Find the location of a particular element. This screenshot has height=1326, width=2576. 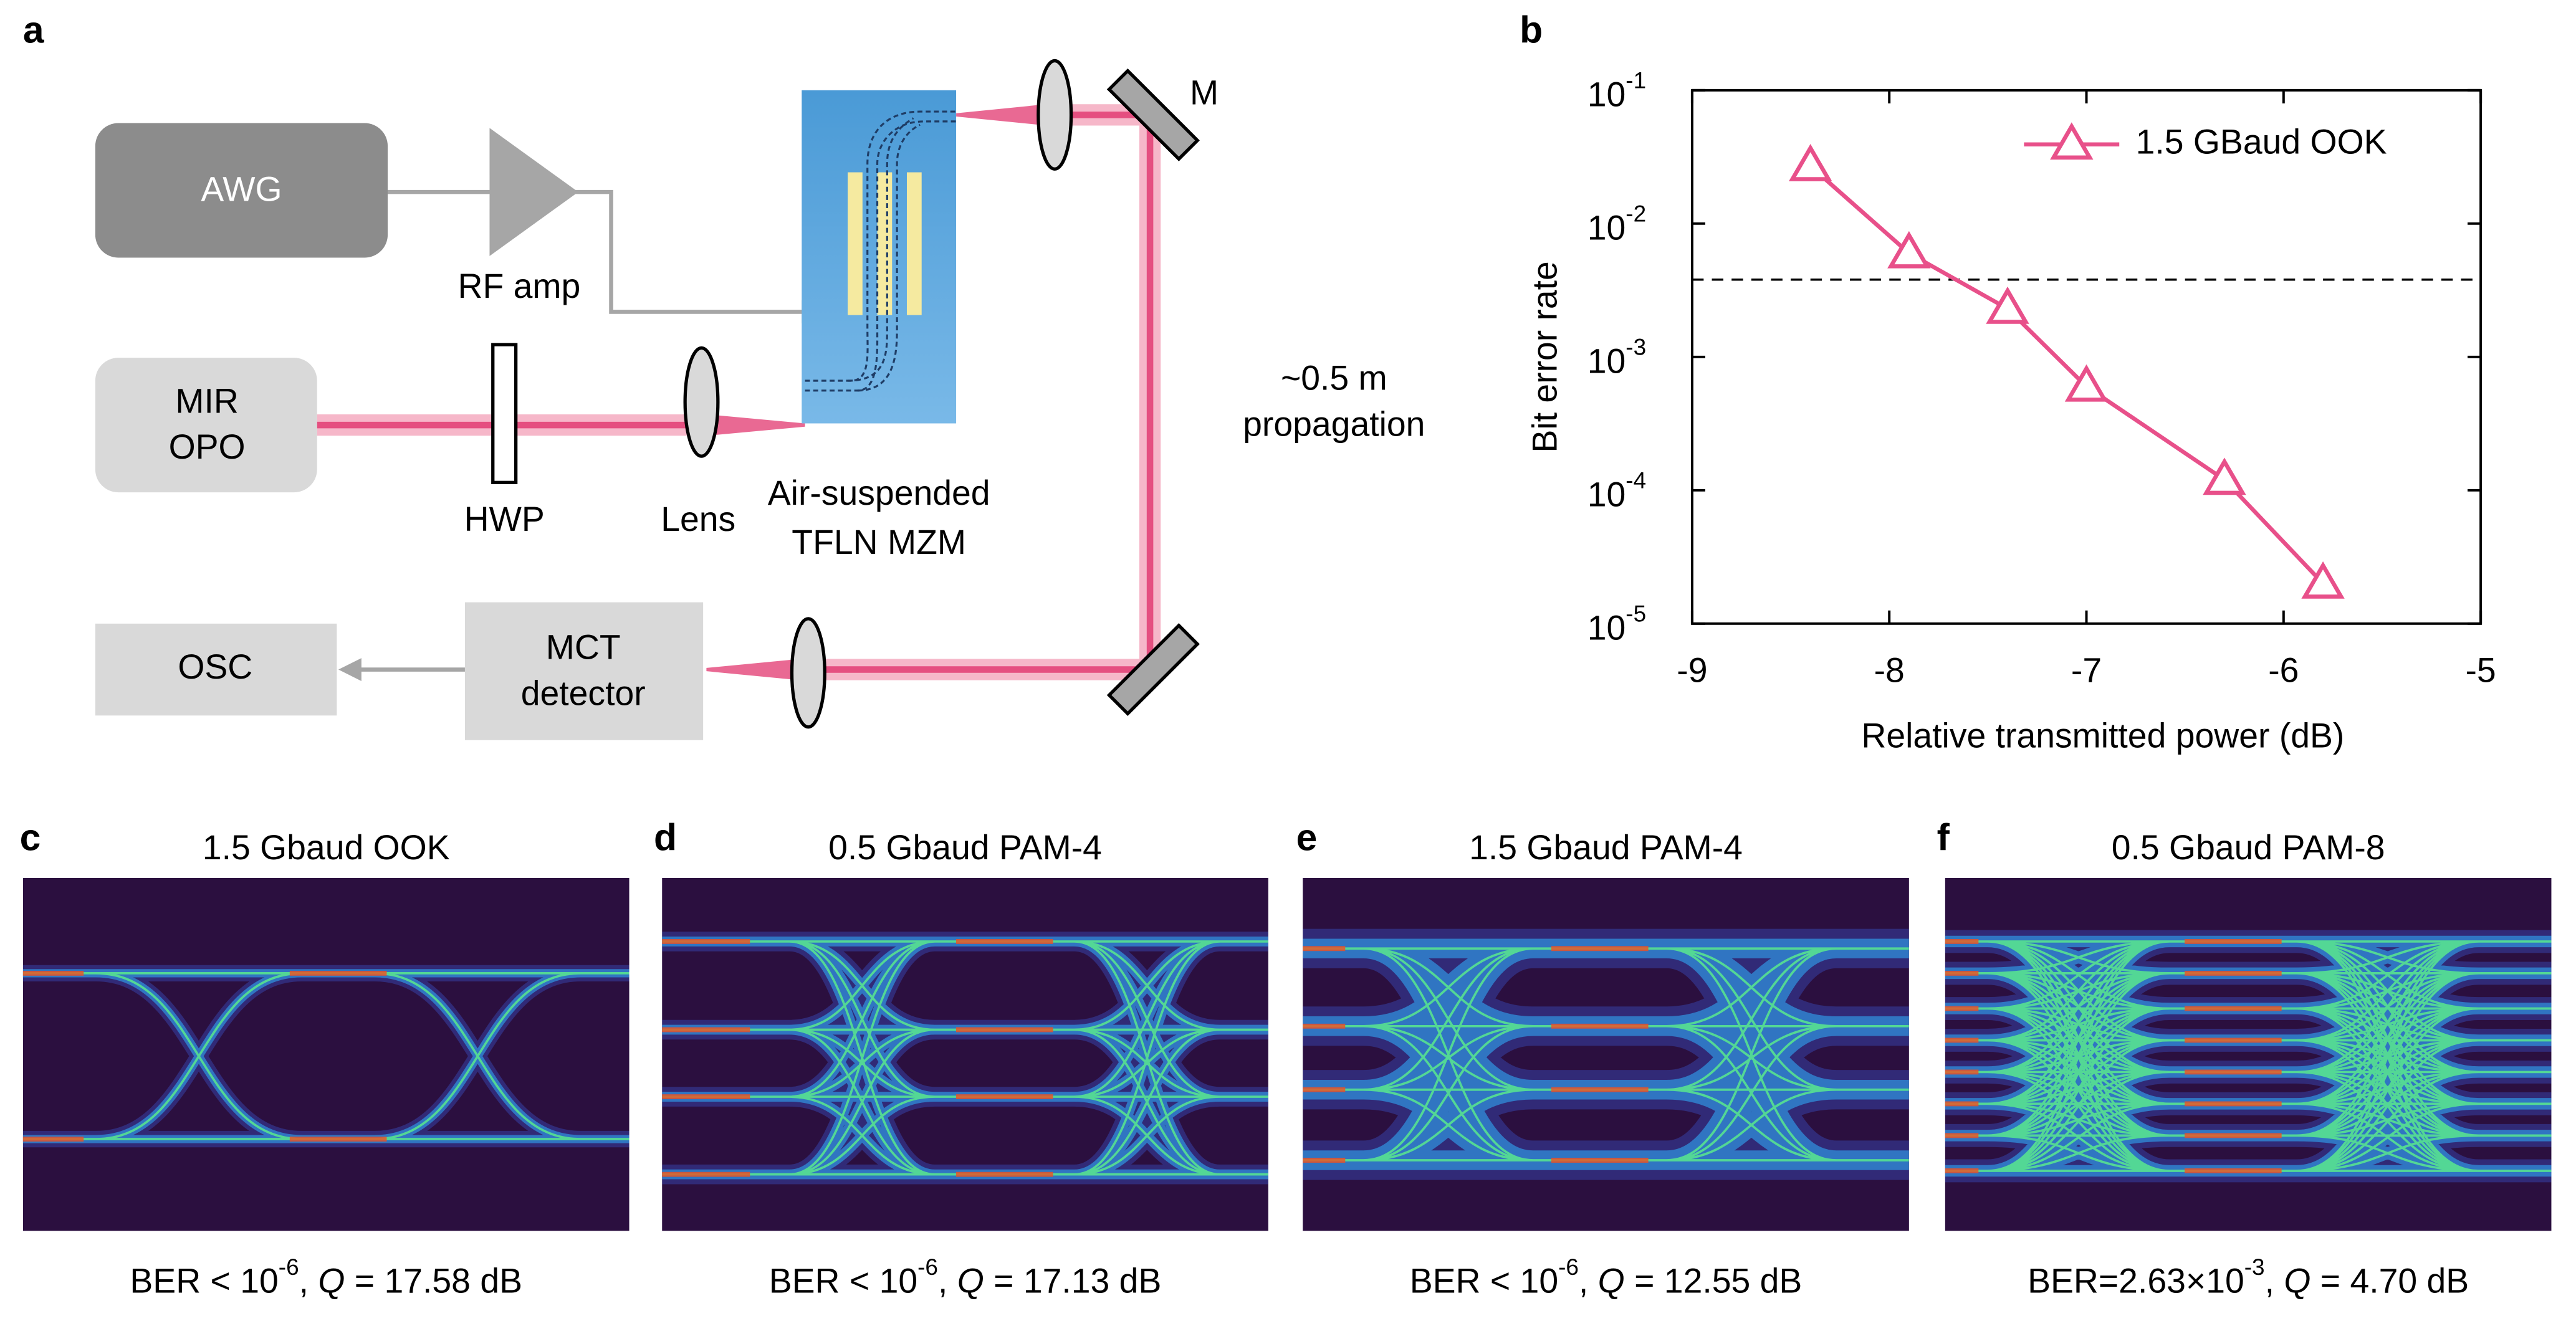

opo-box is located at coordinates (206, 425).